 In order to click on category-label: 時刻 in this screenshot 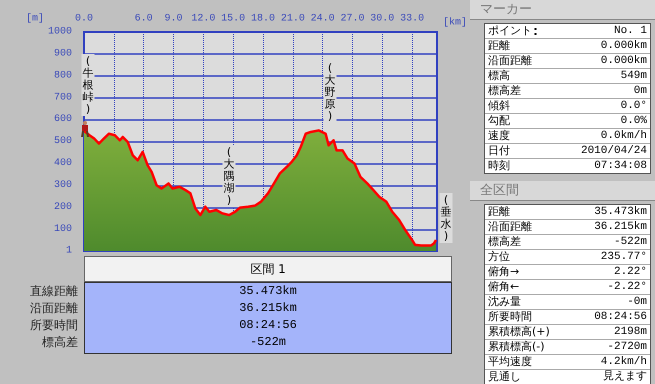, I will do `click(499, 166)`.